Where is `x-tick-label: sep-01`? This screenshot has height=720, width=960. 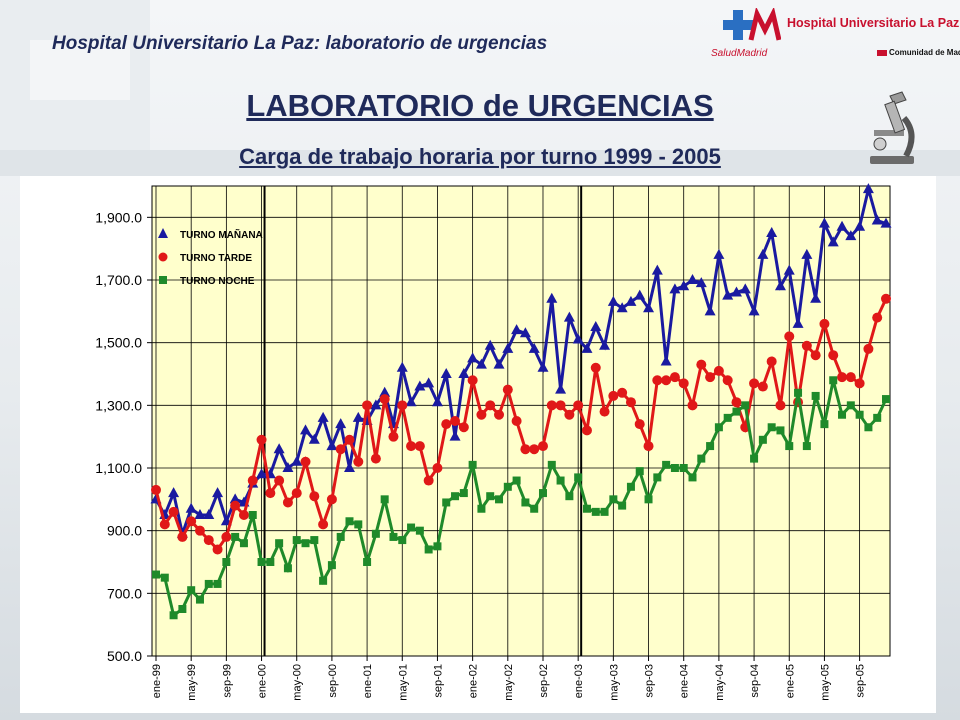
x-tick-label: sep-01 is located at coordinates (438, 681).